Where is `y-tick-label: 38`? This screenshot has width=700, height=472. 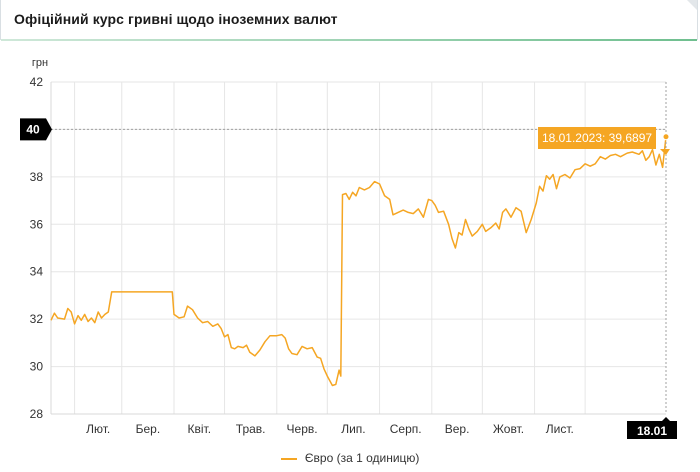
y-tick-label: 38 is located at coordinates (37, 177).